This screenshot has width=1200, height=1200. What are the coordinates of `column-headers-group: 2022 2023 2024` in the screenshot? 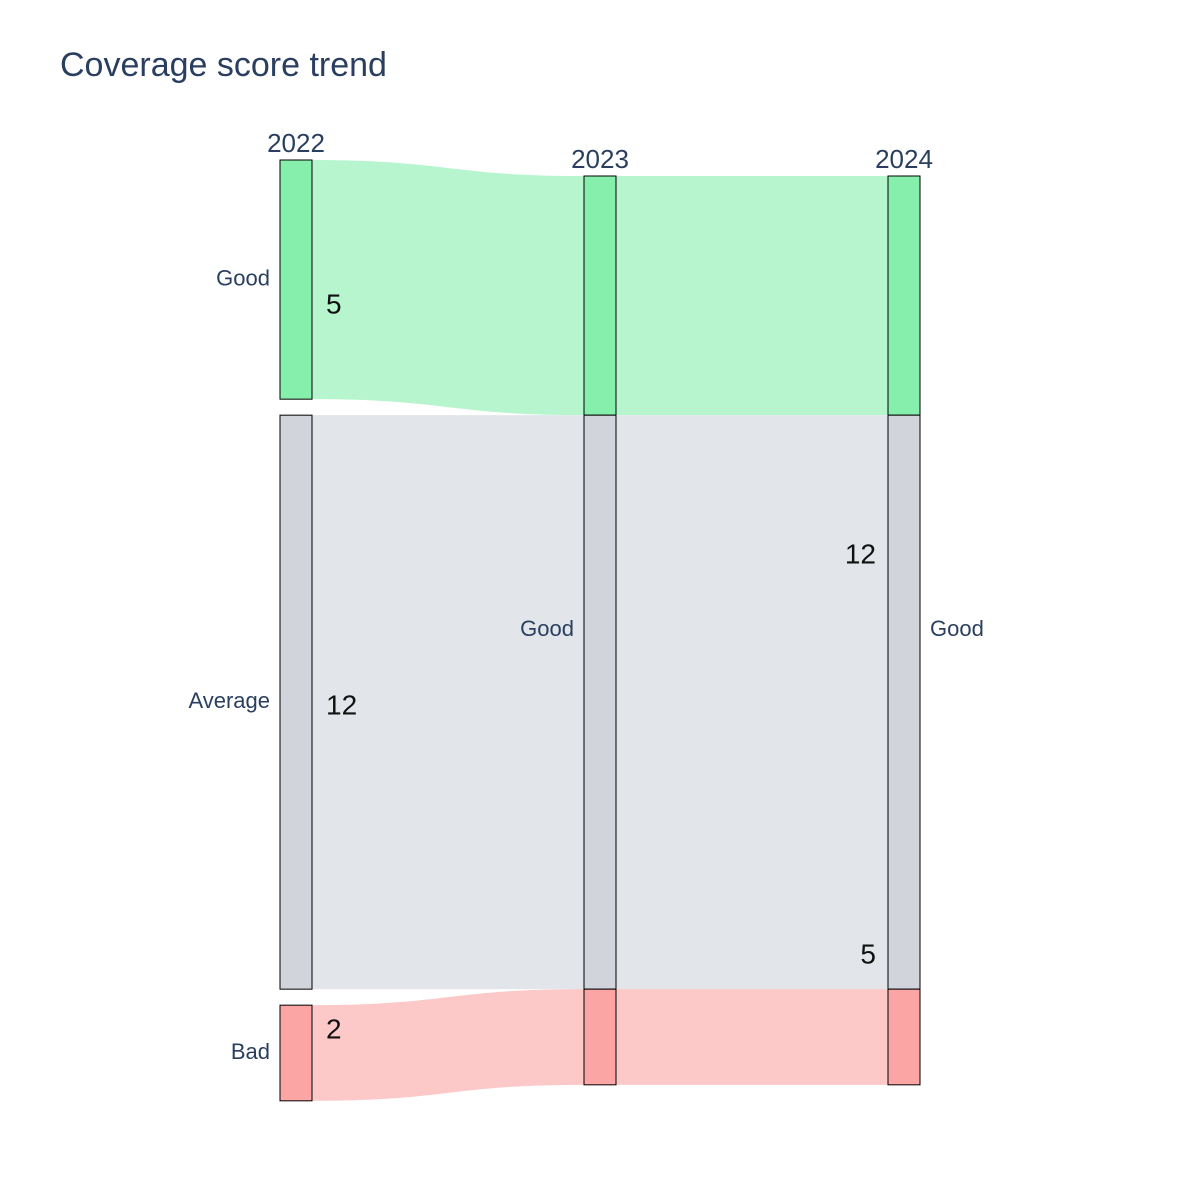 It's located at (600, 151).